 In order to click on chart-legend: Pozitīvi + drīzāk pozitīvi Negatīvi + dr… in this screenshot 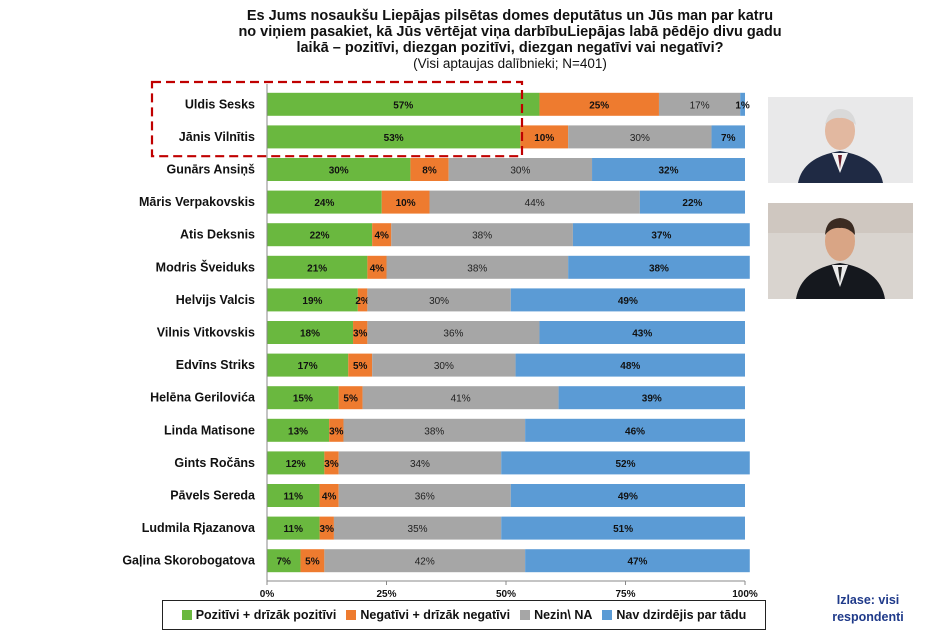, I will do `click(464, 615)`.